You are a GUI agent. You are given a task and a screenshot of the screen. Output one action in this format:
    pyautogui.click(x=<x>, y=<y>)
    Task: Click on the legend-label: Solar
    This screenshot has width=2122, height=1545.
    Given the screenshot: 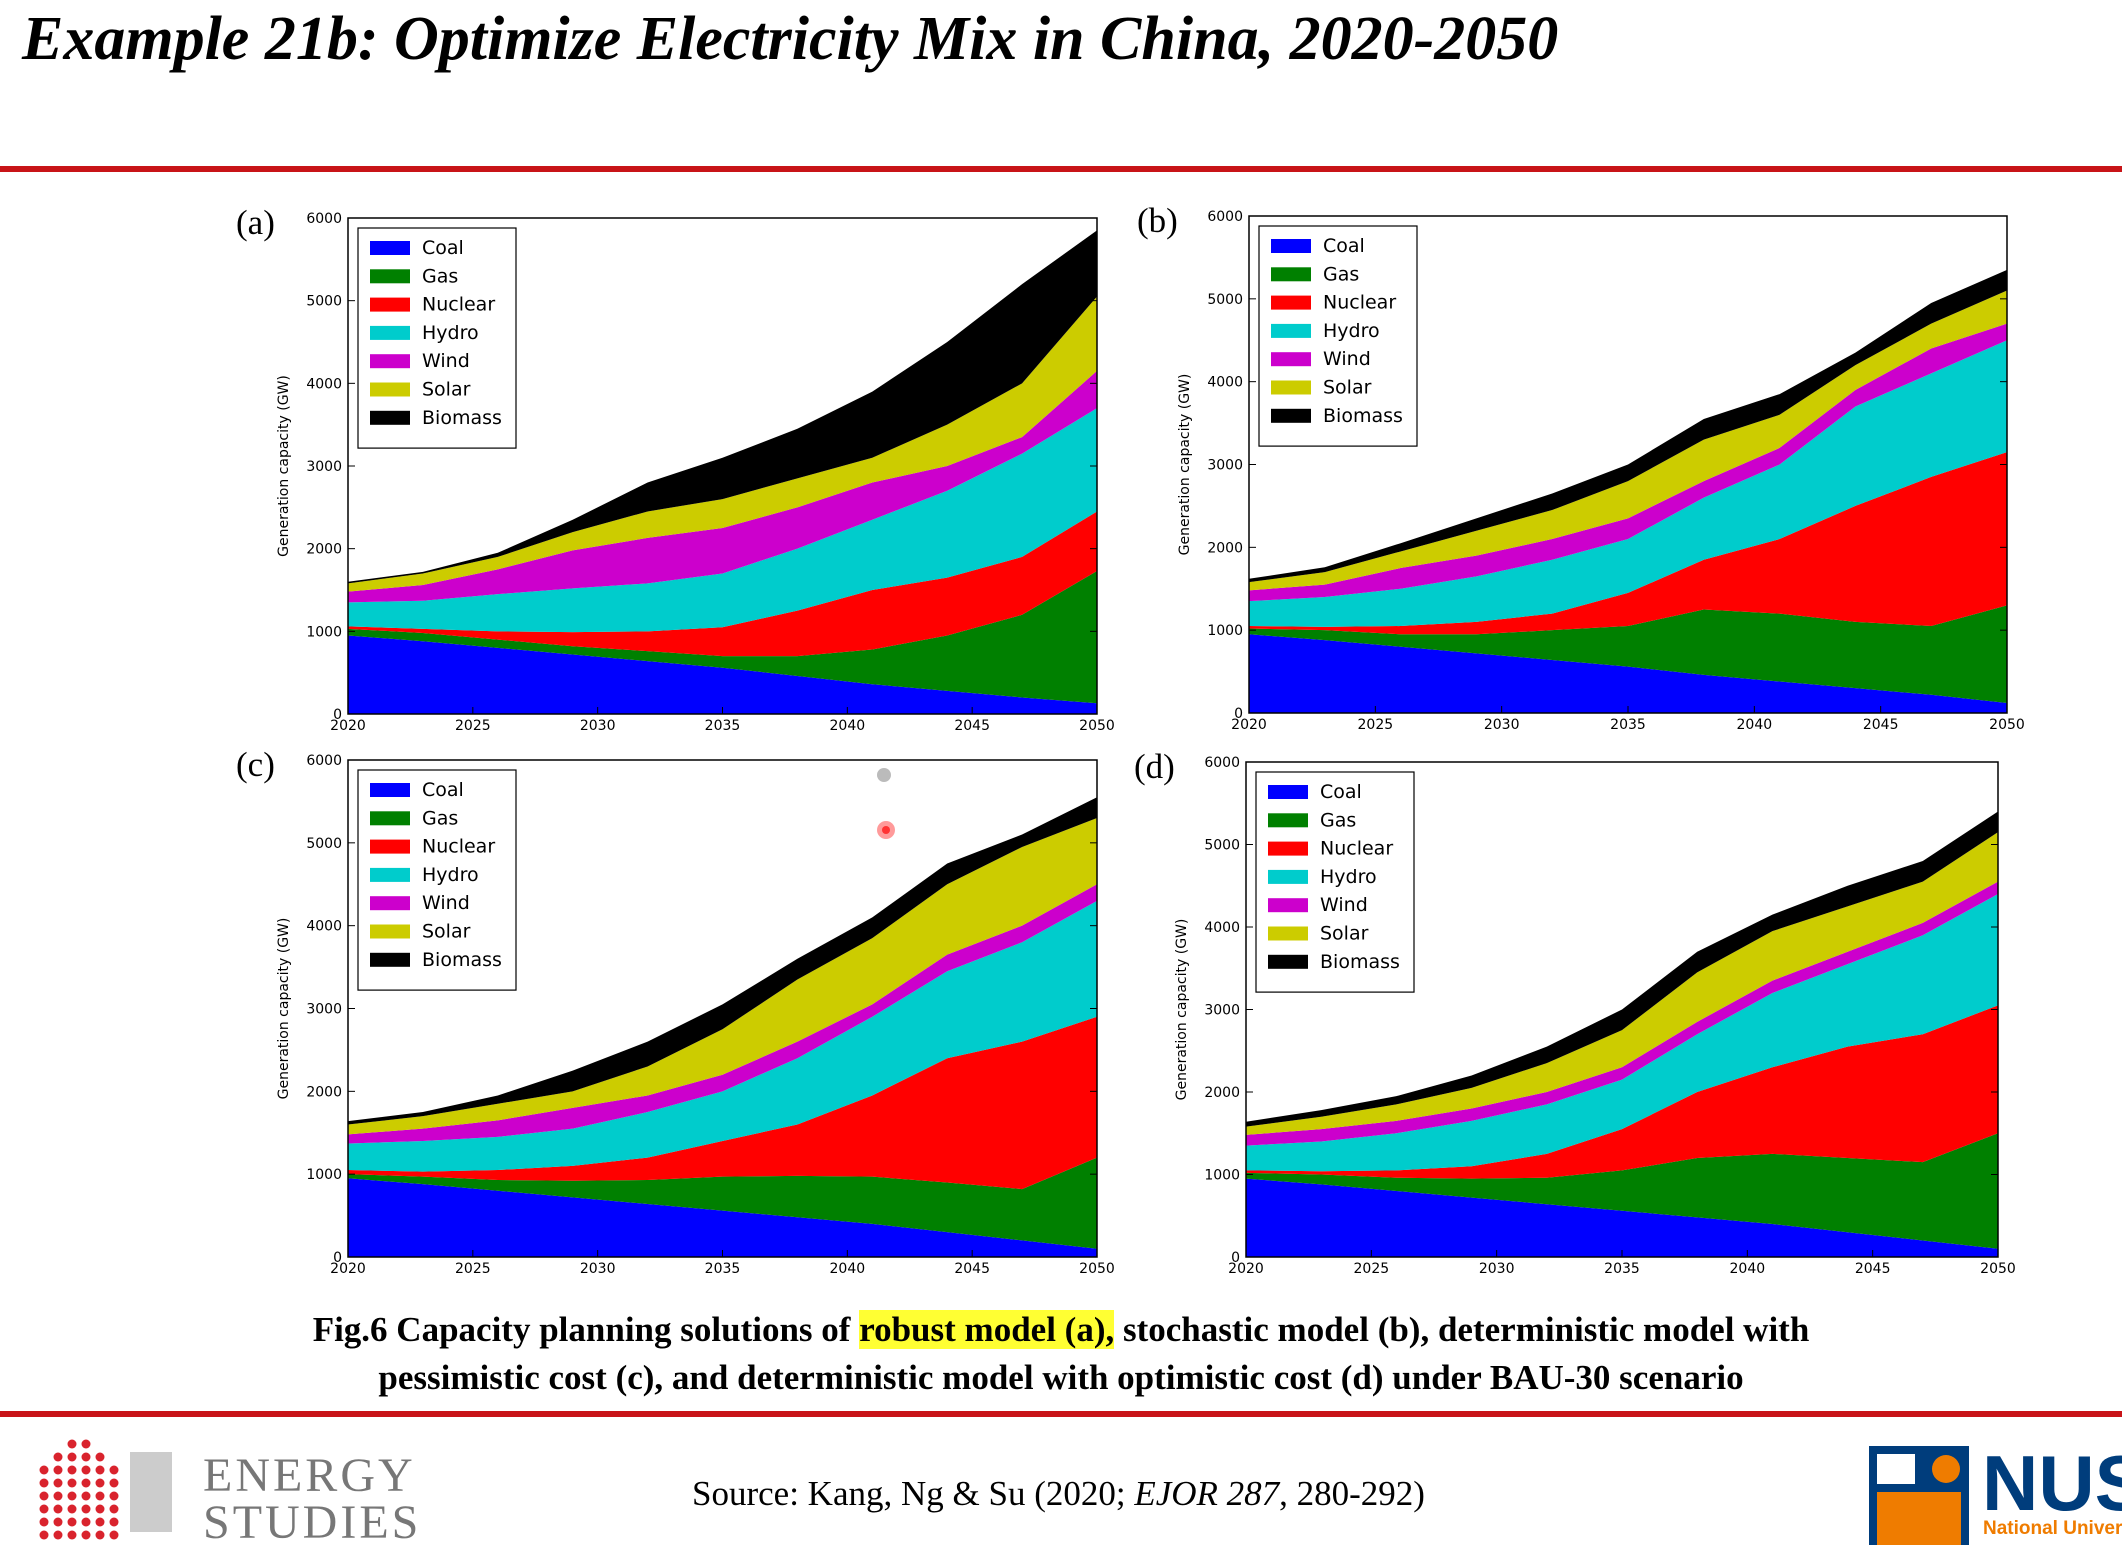 What is the action you would take?
    pyautogui.click(x=1347, y=388)
    